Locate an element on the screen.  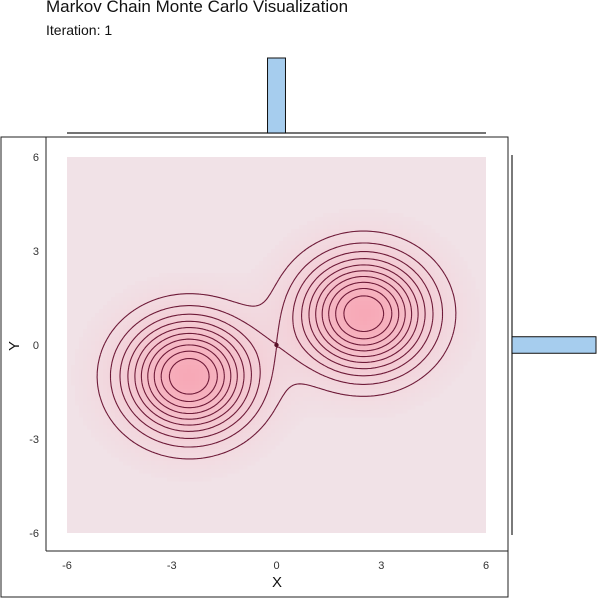
contour-line is located at coordinates (276, 345).